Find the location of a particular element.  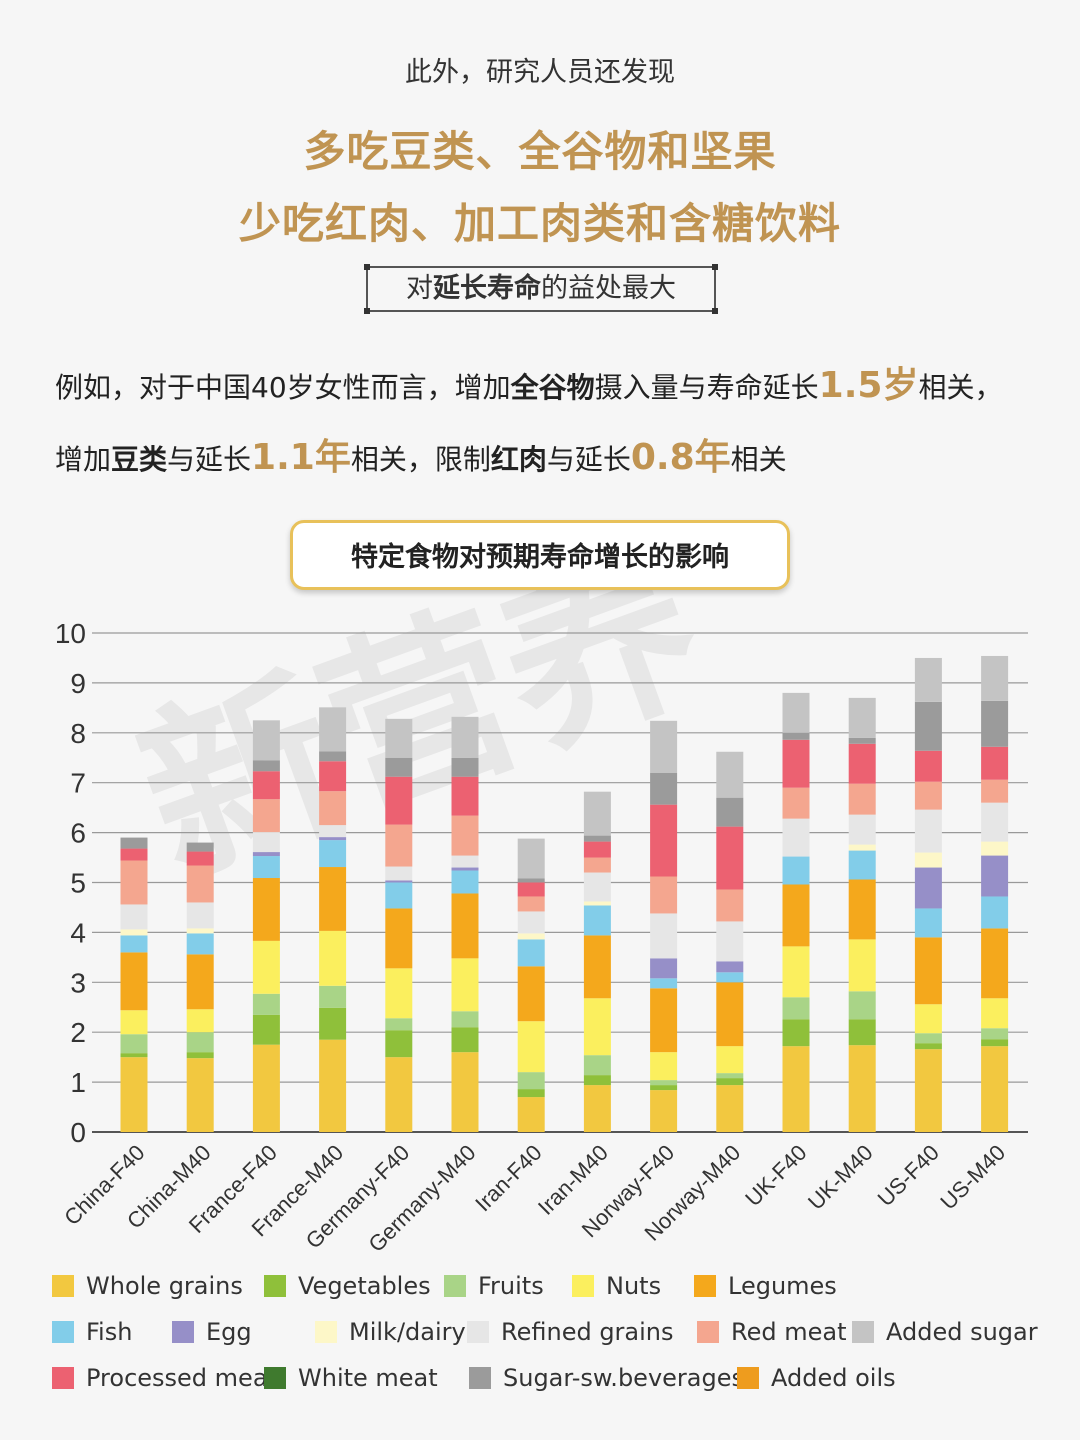

paragraph-segment: 1.5岁 is located at coordinates (868, 385).